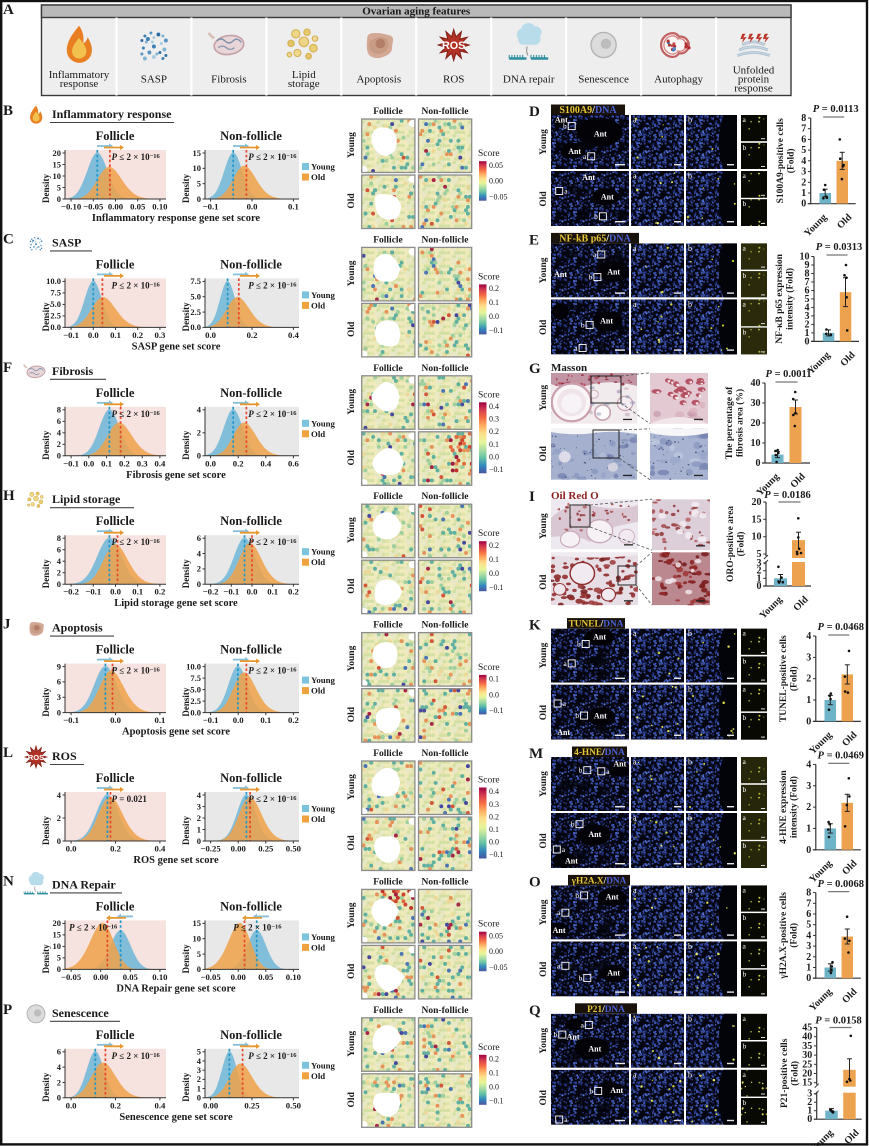 Image resolution: width=869 pixels, height=1146 pixels. Describe the element at coordinates (154, 80) in the screenshot. I see `svg-text: SASP` at that location.